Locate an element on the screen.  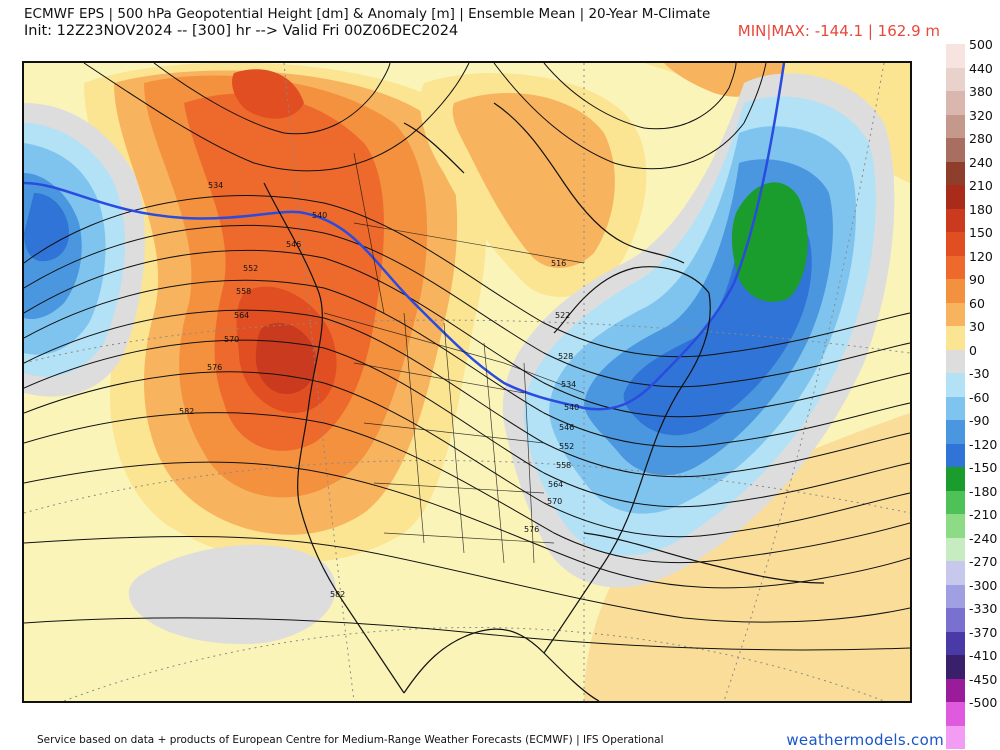
contour-label: 546 is located at coordinates (293, 244).